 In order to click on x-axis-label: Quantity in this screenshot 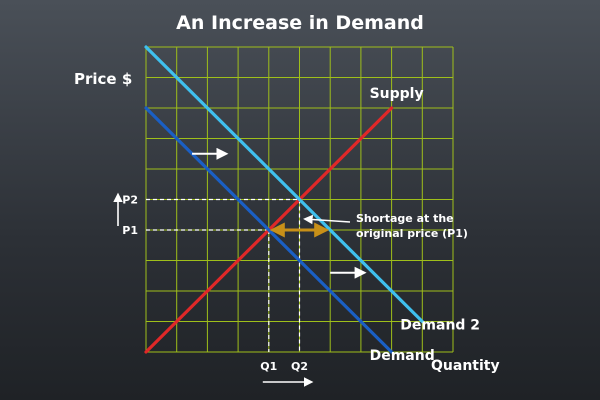, I will do `click(465, 366)`.